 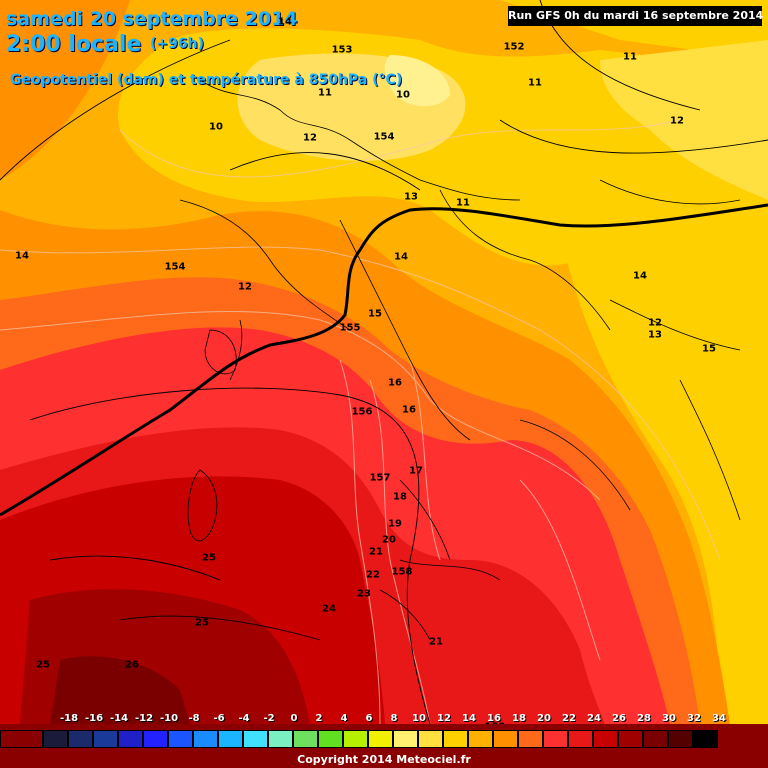 I want to click on temperature-label: 24, so click(x=329, y=609).